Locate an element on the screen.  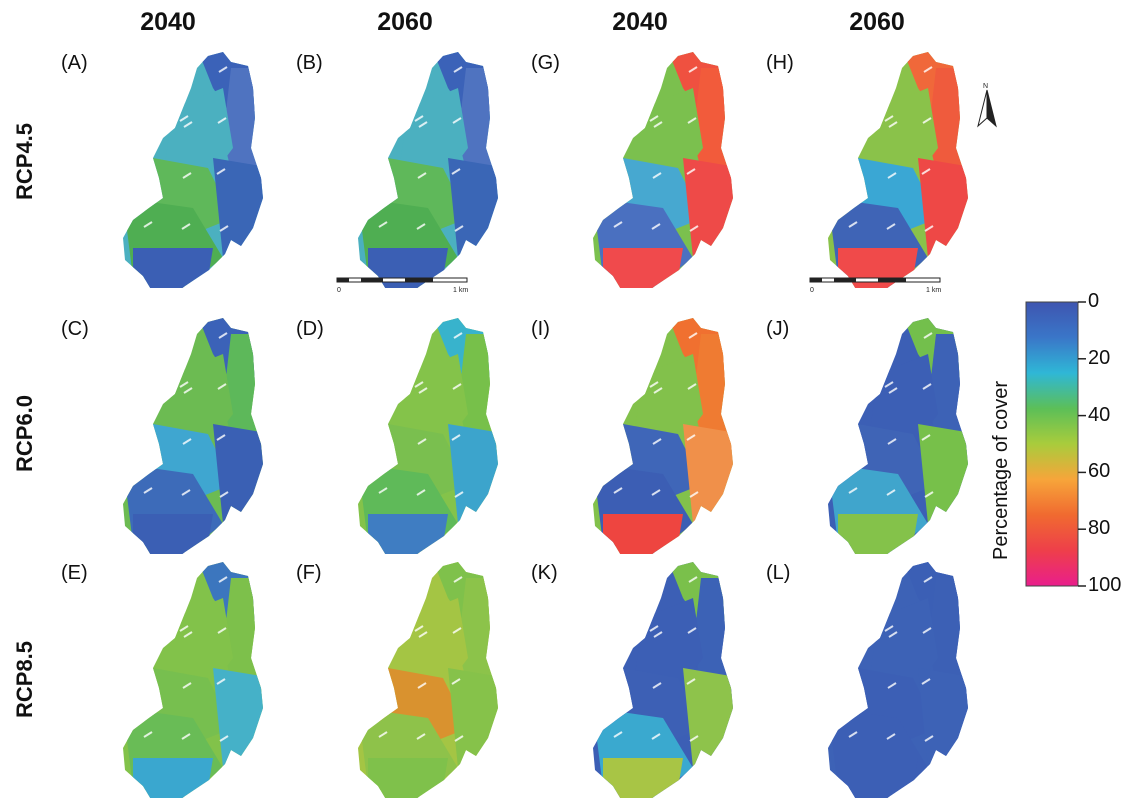
map-panel-6: (D) is located at coordinates (410, 443).